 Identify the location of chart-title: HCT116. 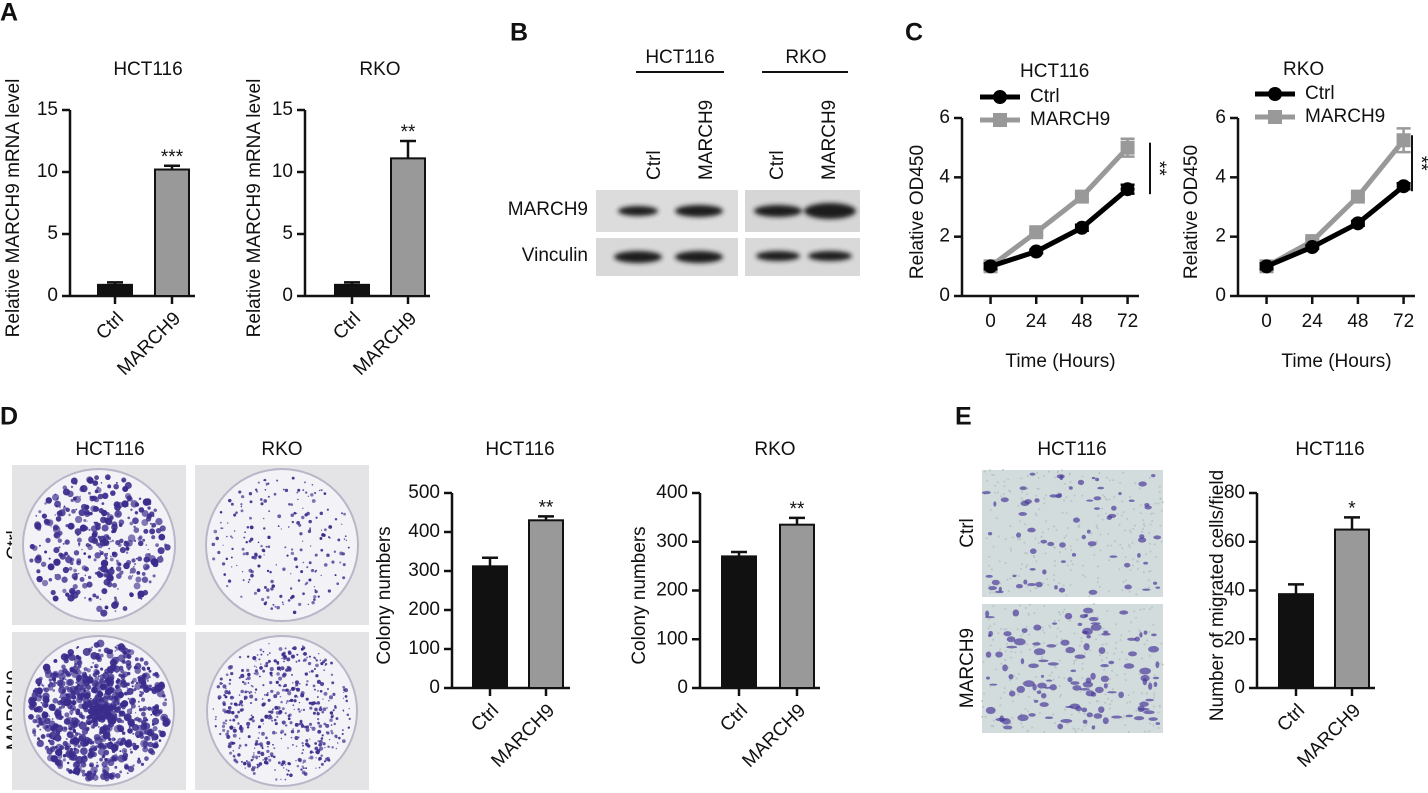
(147, 69).